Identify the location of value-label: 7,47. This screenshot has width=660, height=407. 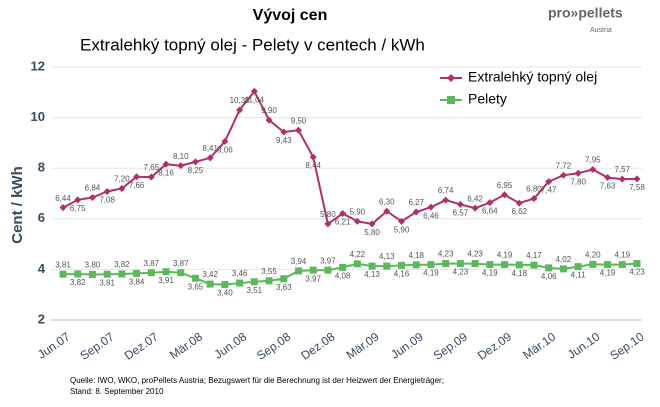
(549, 190).